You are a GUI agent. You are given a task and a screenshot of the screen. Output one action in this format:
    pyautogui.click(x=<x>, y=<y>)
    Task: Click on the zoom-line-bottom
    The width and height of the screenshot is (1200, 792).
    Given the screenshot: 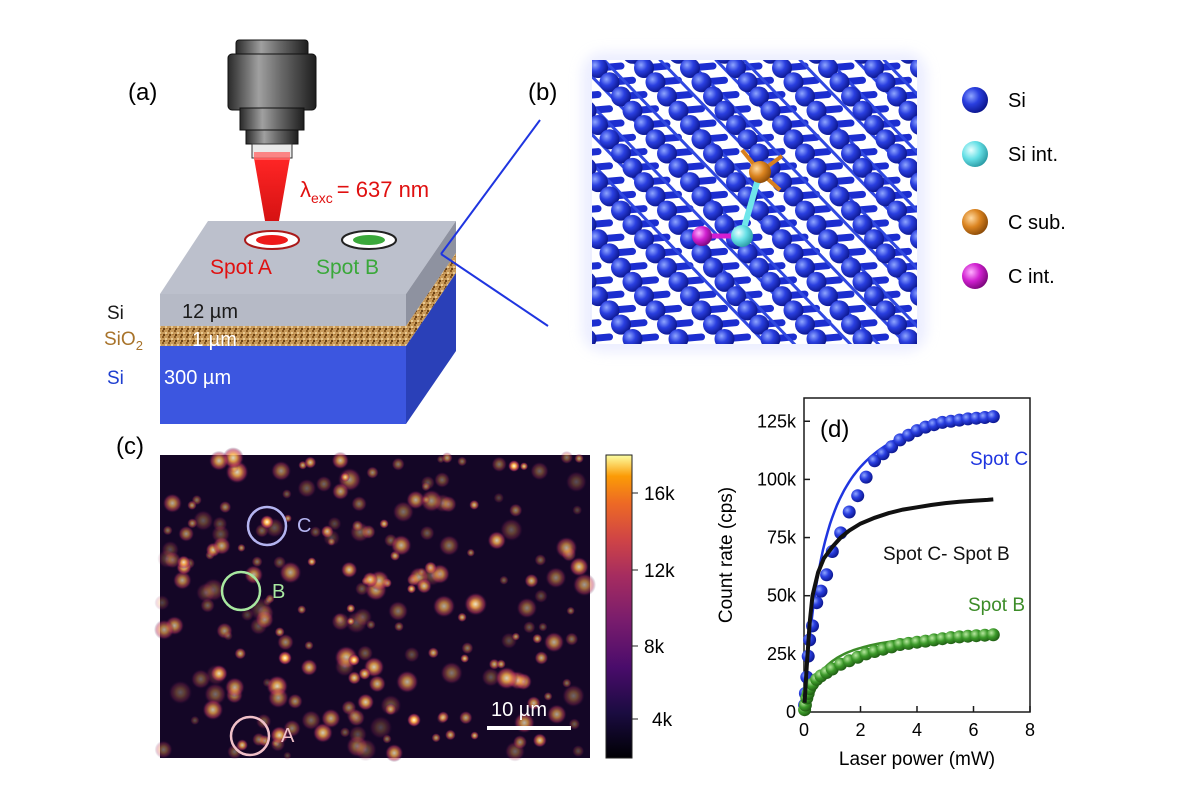 What is the action you would take?
    pyautogui.click(x=494, y=290)
    